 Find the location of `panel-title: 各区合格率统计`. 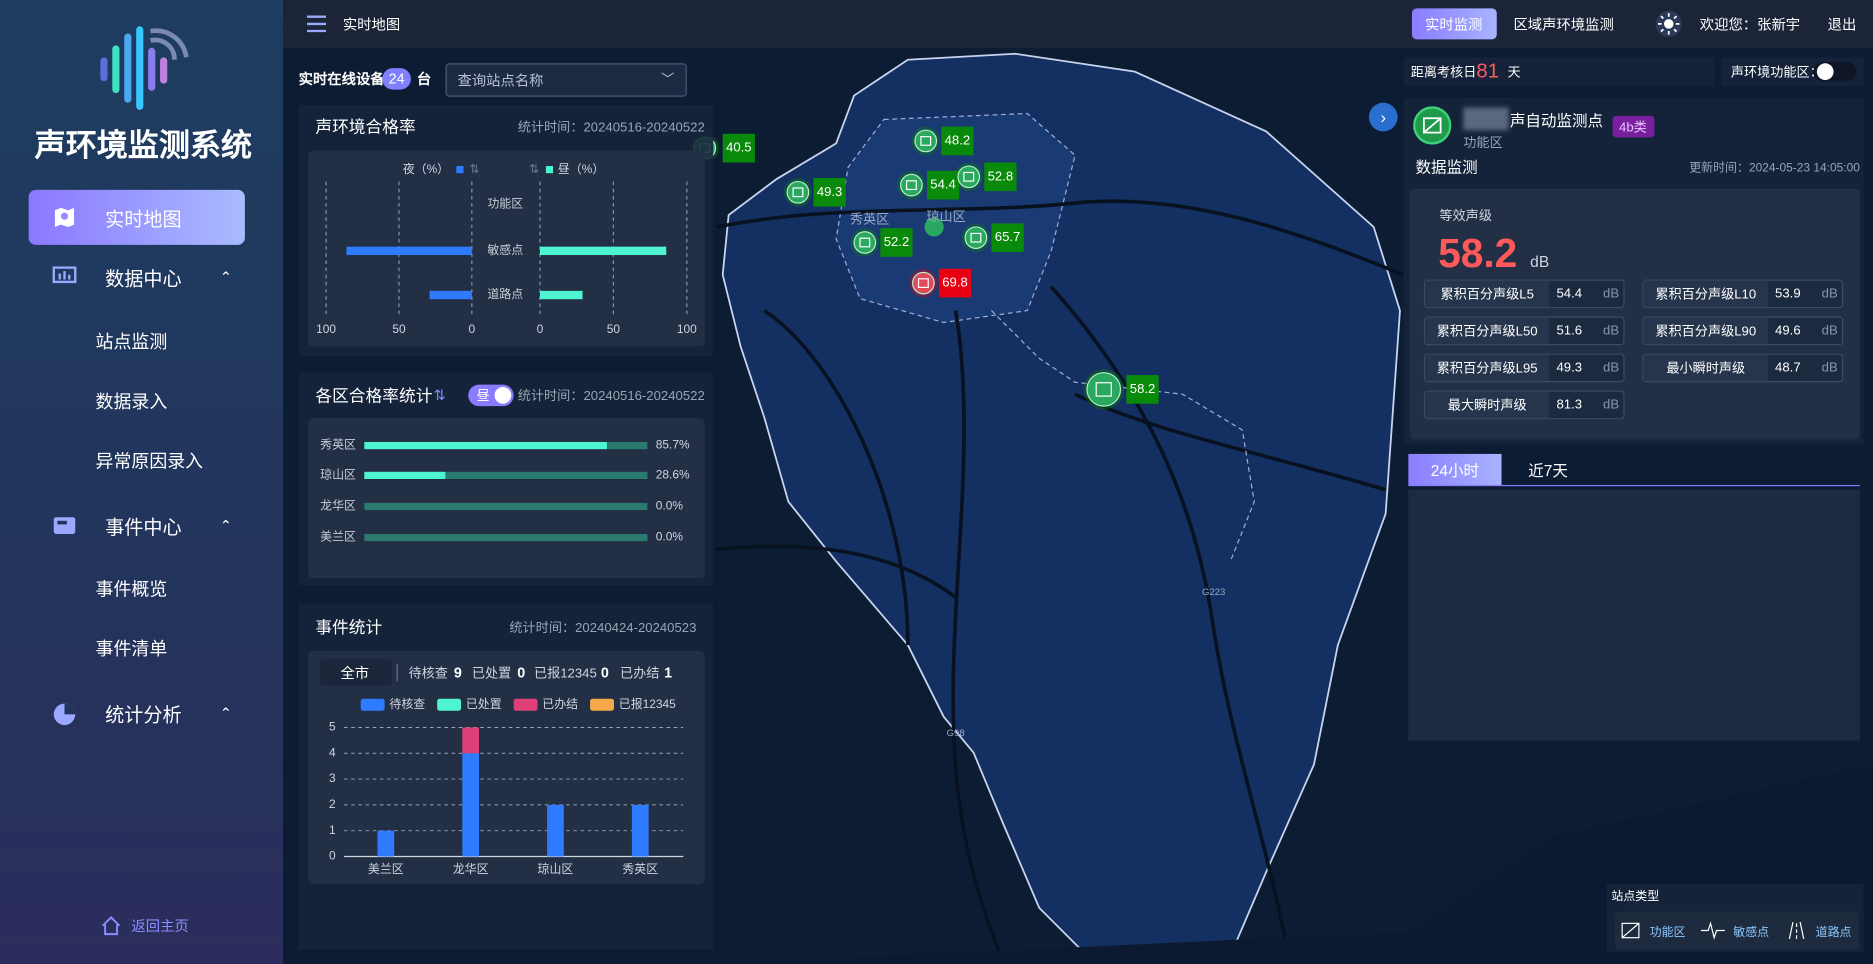

panel-title: 各区合格率统计 is located at coordinates (374, 395).